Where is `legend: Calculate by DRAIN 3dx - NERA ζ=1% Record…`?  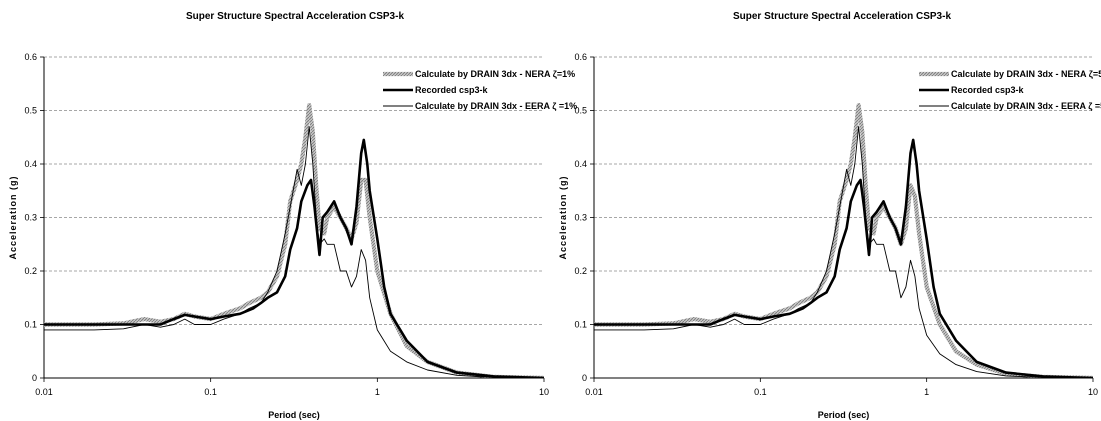 legend: Calculate by DRAIN 3dx - NERA ζ=1% Record… is located at coordinates (480, 90).